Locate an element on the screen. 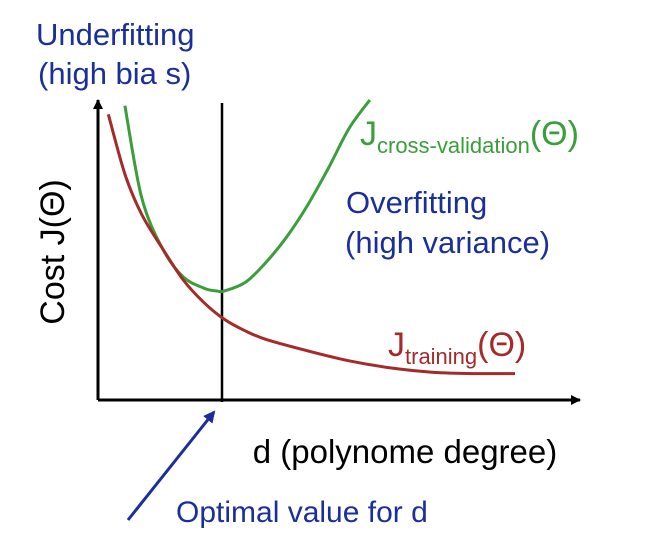 The image size is (672, 546). overfitting-label: Overfitting is located at coordinates (416, 202).